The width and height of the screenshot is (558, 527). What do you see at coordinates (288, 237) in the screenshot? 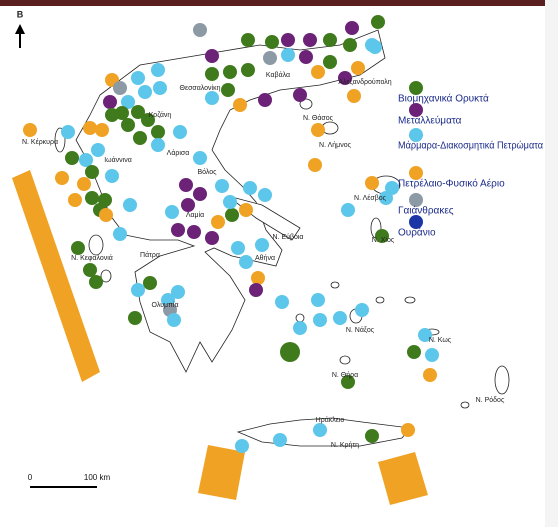
I see `place-label: Ν. Εύβοια` at bounding box center [288, 237].